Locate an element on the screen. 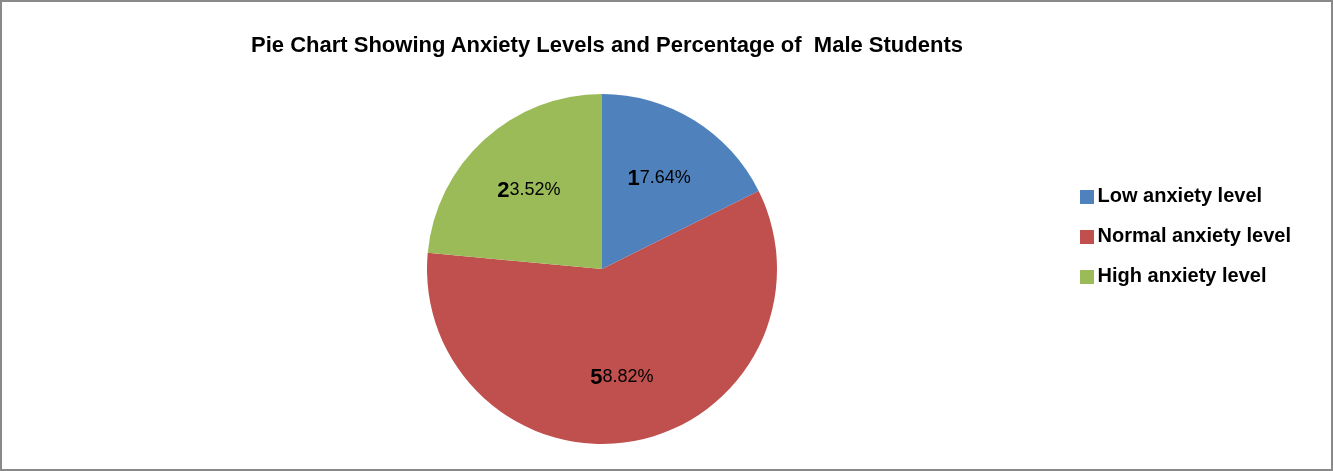 This screenshot has width=1333, height=471. data-label: 58.82% is located at coordinates (622, 376).